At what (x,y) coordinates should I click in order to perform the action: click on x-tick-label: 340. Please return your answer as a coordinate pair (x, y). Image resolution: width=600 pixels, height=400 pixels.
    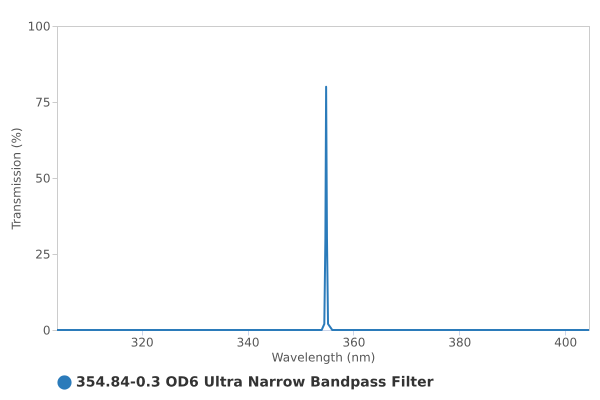
    Looking at the image, I should click on (248, 343).